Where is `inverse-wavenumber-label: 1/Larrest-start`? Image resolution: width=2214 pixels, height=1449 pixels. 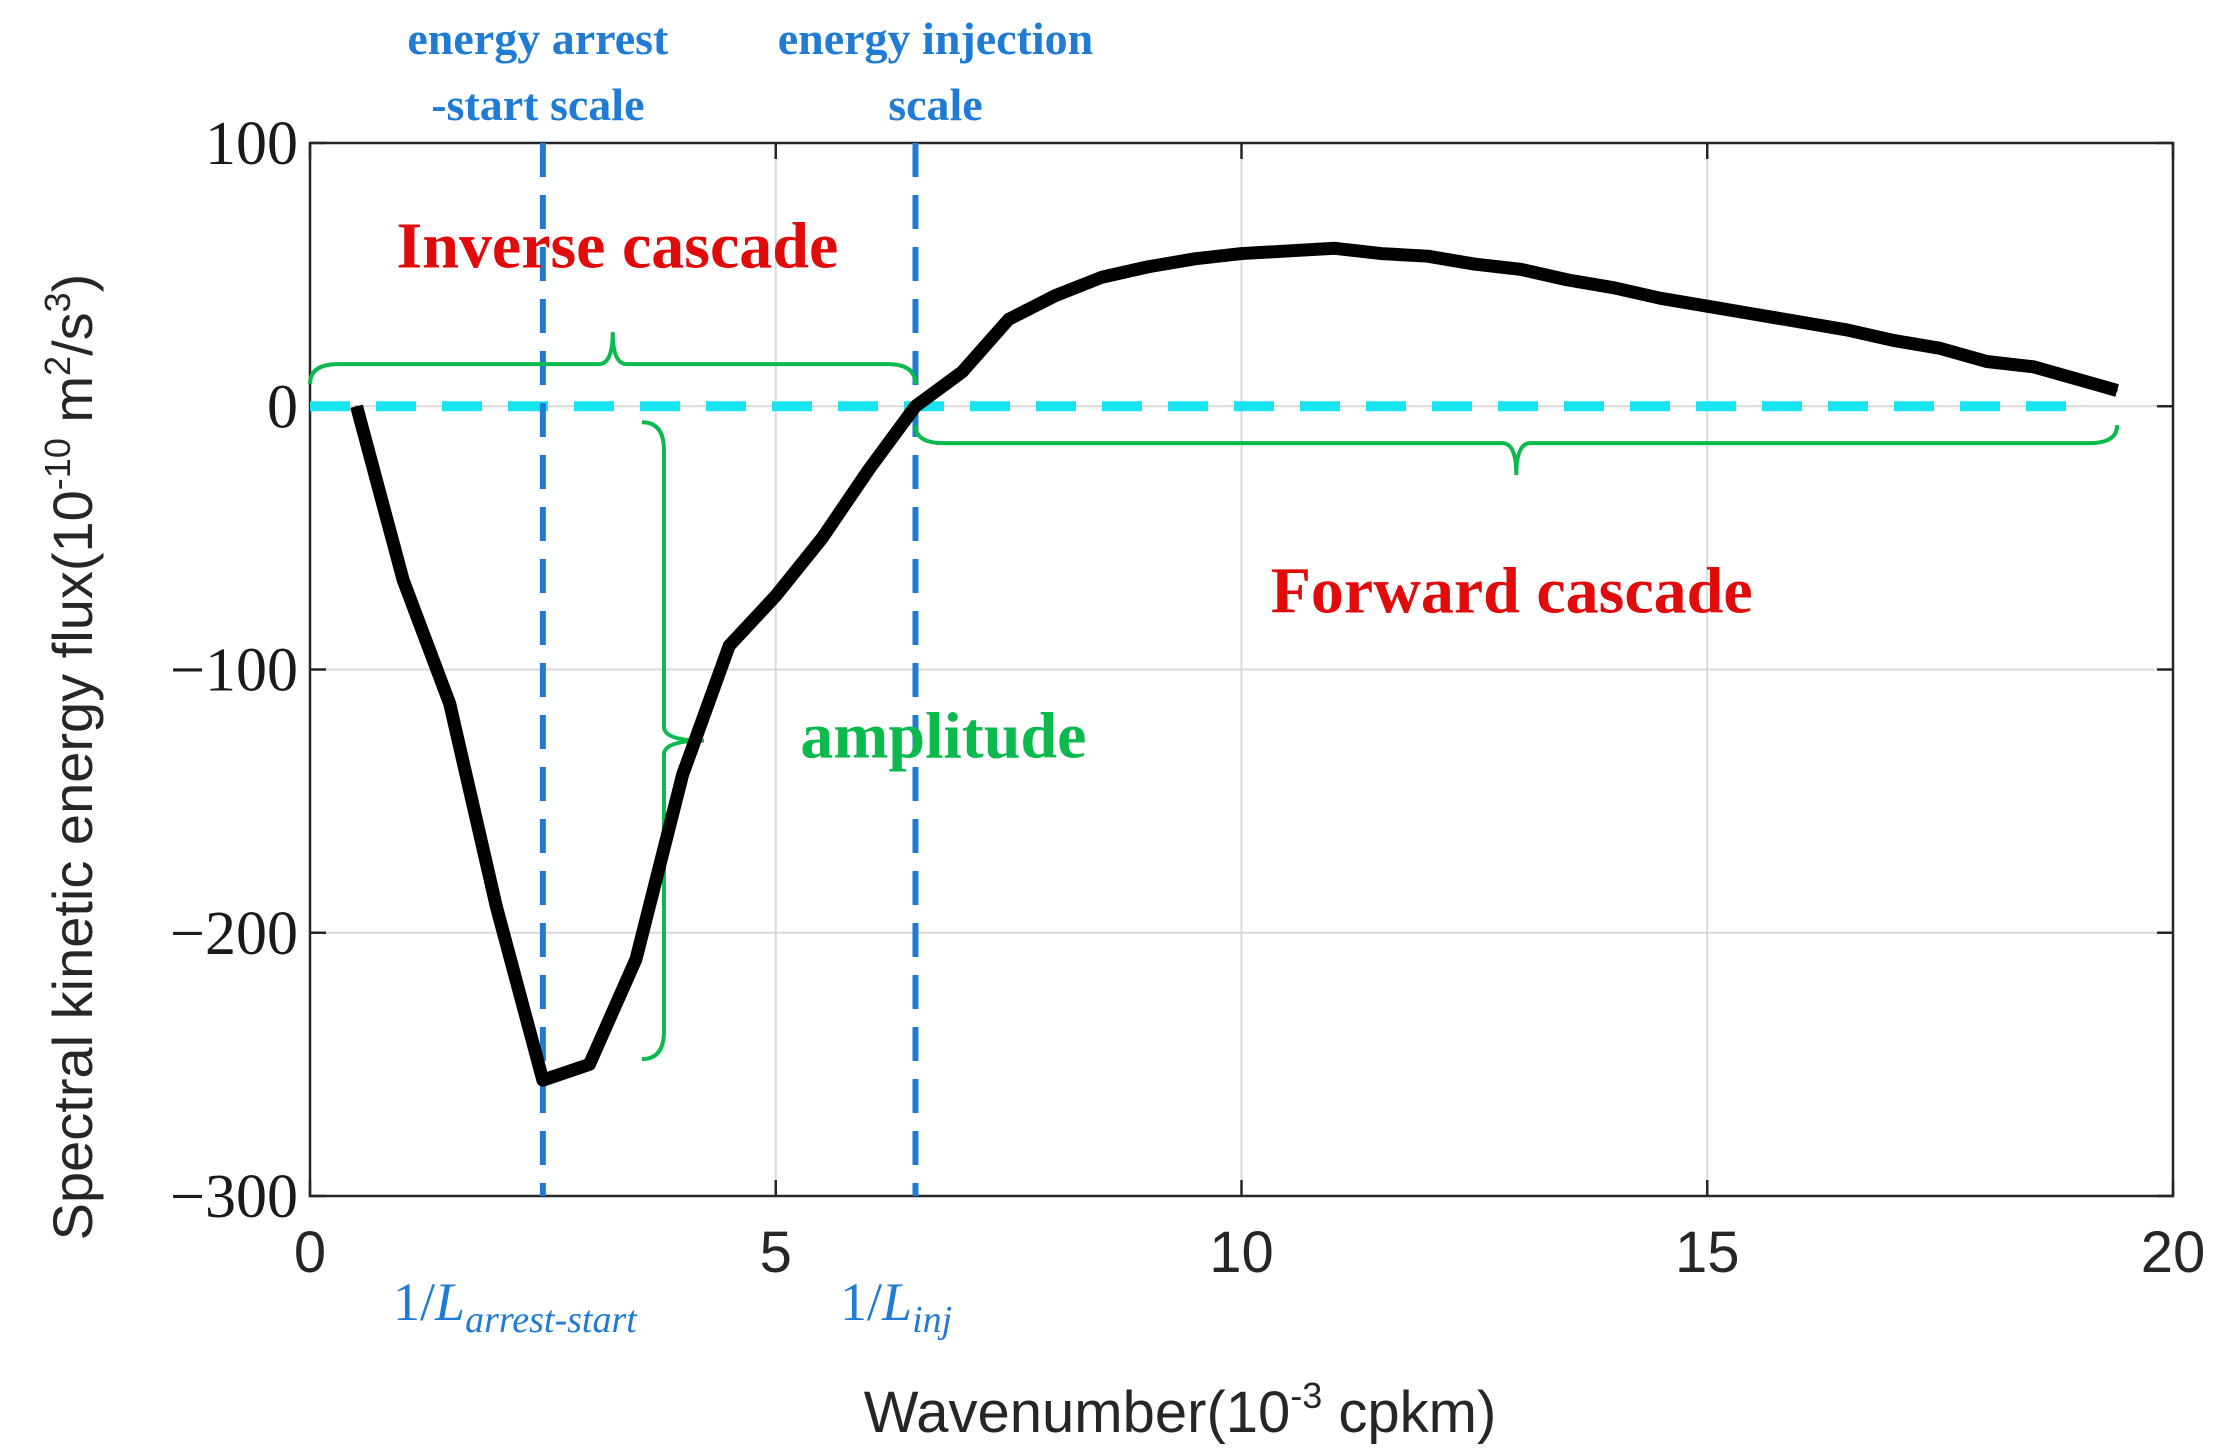 inverse-wavenumber-label: 1/Larrest-start is located at coordinates (515, 1306).